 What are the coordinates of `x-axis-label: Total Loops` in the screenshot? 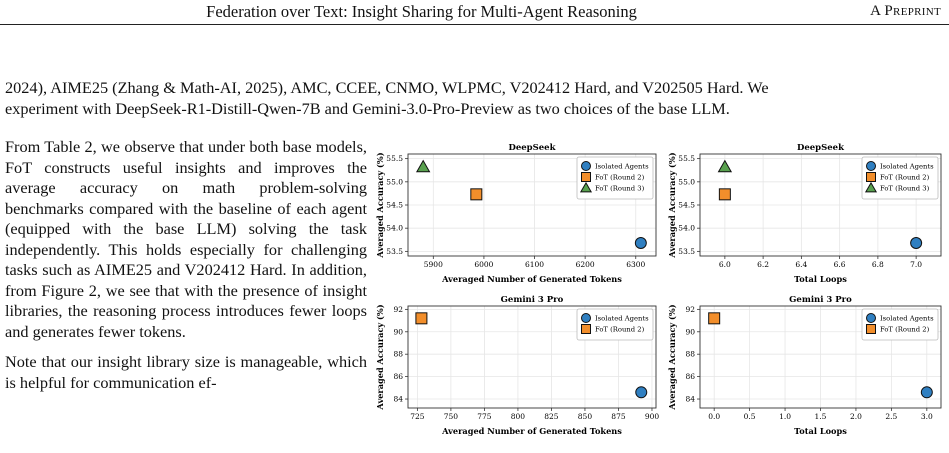 It's located at (820, 279).